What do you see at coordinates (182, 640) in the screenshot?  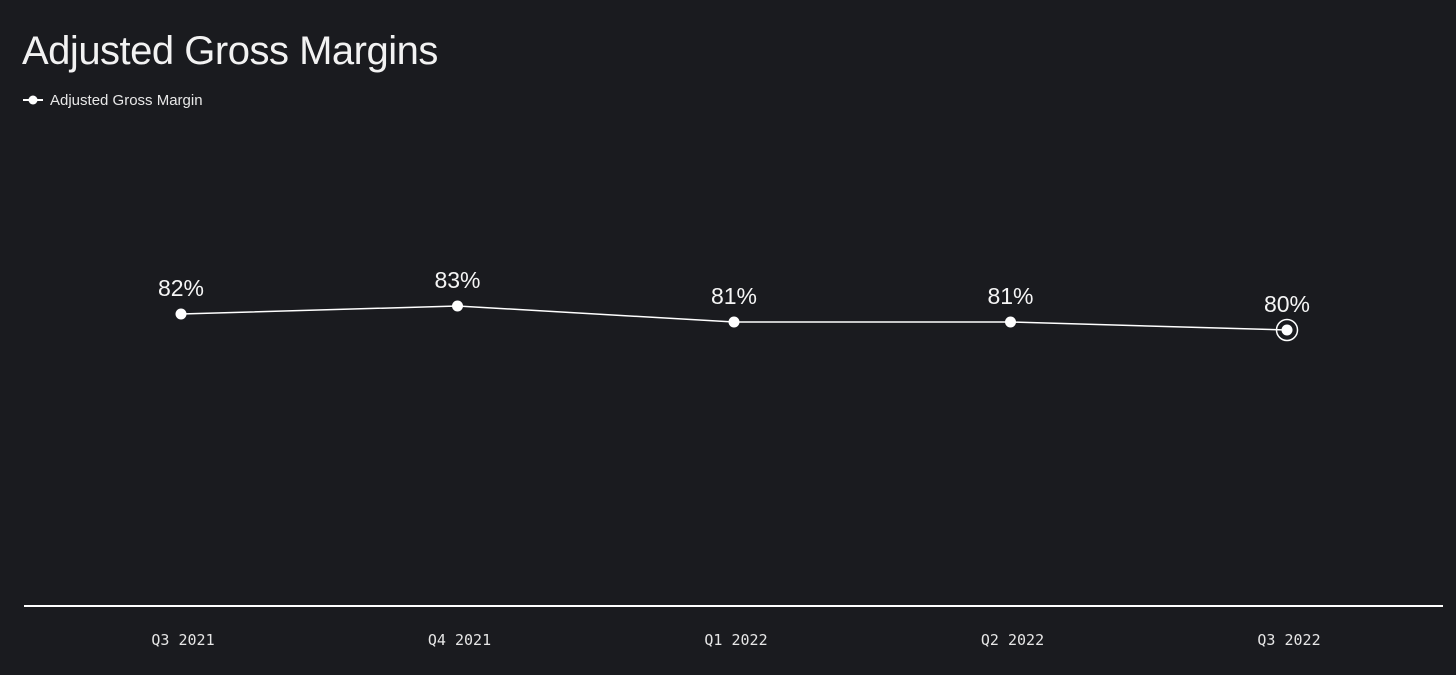 I see `x-tick-label: Q3 2021` at bounding box center [182, 640].